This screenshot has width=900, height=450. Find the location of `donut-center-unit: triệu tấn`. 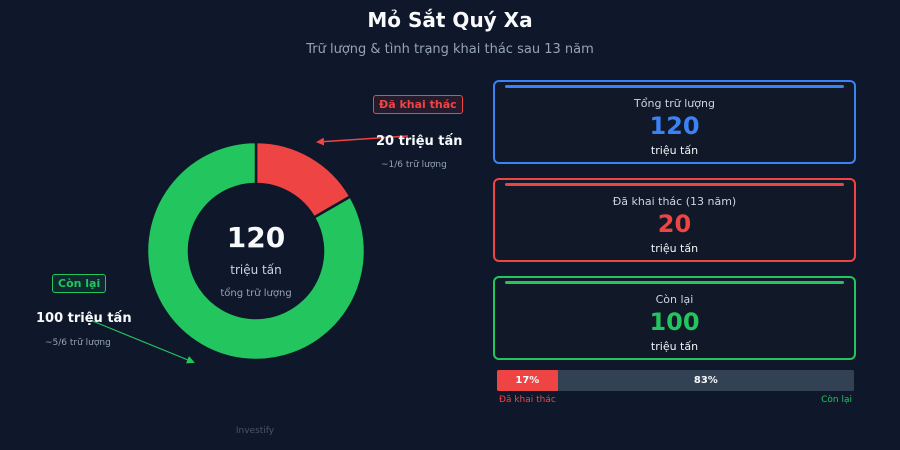

donut-center-unit: triệu tấn is located at coordinates (255, 270).